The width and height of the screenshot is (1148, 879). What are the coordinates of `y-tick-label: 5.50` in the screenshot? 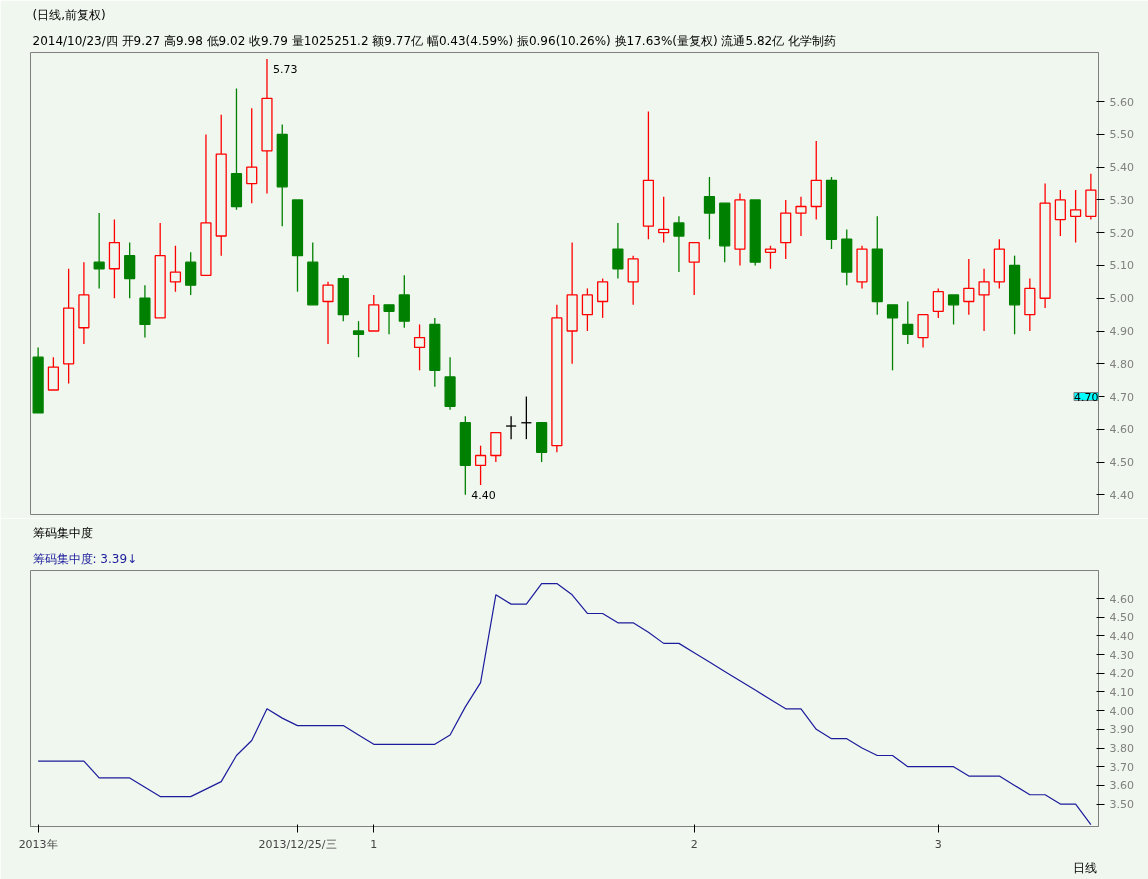 It's located at (1121, 135).